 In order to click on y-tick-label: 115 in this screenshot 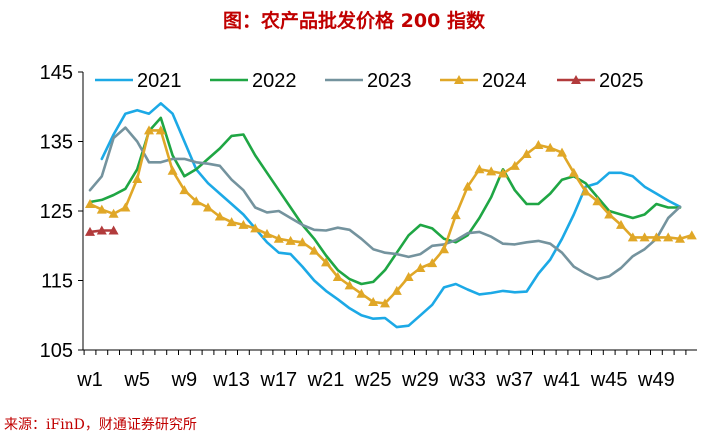, I will do `click(57, 282)`.